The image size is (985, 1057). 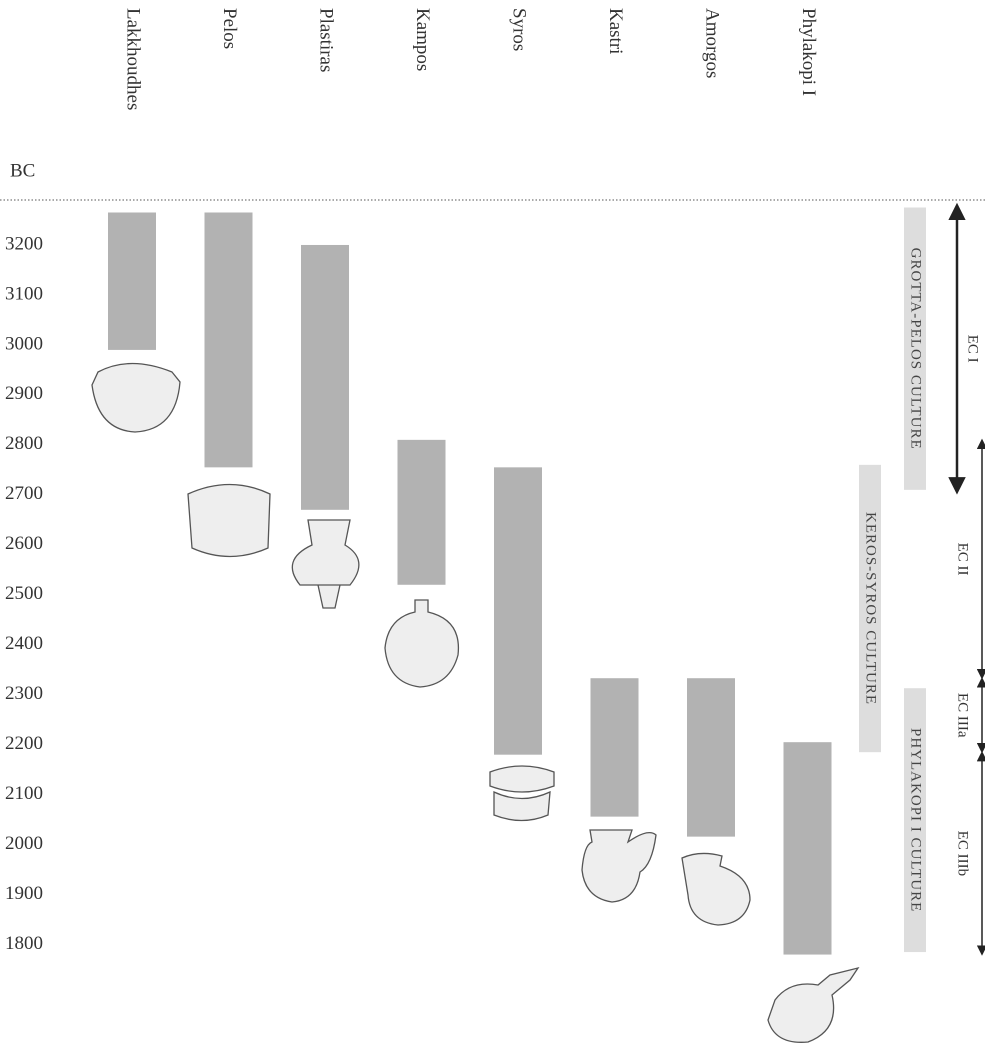 I want to click on category-label: Amorgos, so click(x=712, y=43).